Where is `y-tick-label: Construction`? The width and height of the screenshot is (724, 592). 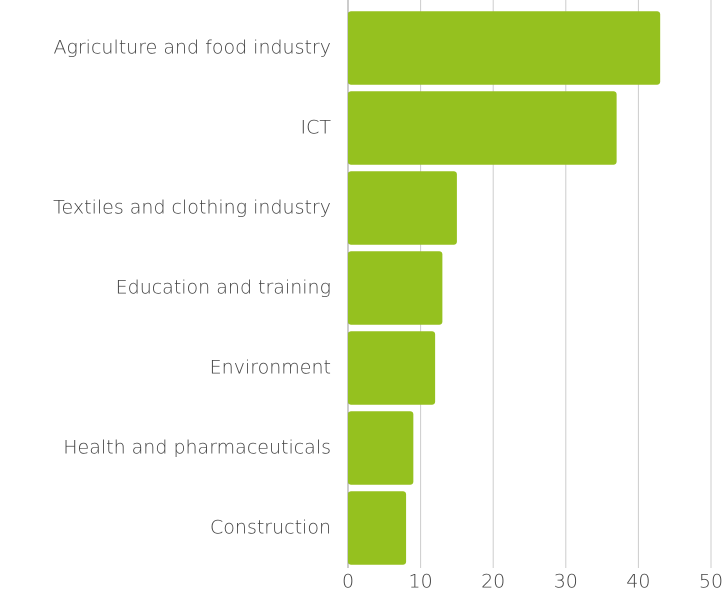 y-tick-label: Construction is located at coordinates (270, 528).